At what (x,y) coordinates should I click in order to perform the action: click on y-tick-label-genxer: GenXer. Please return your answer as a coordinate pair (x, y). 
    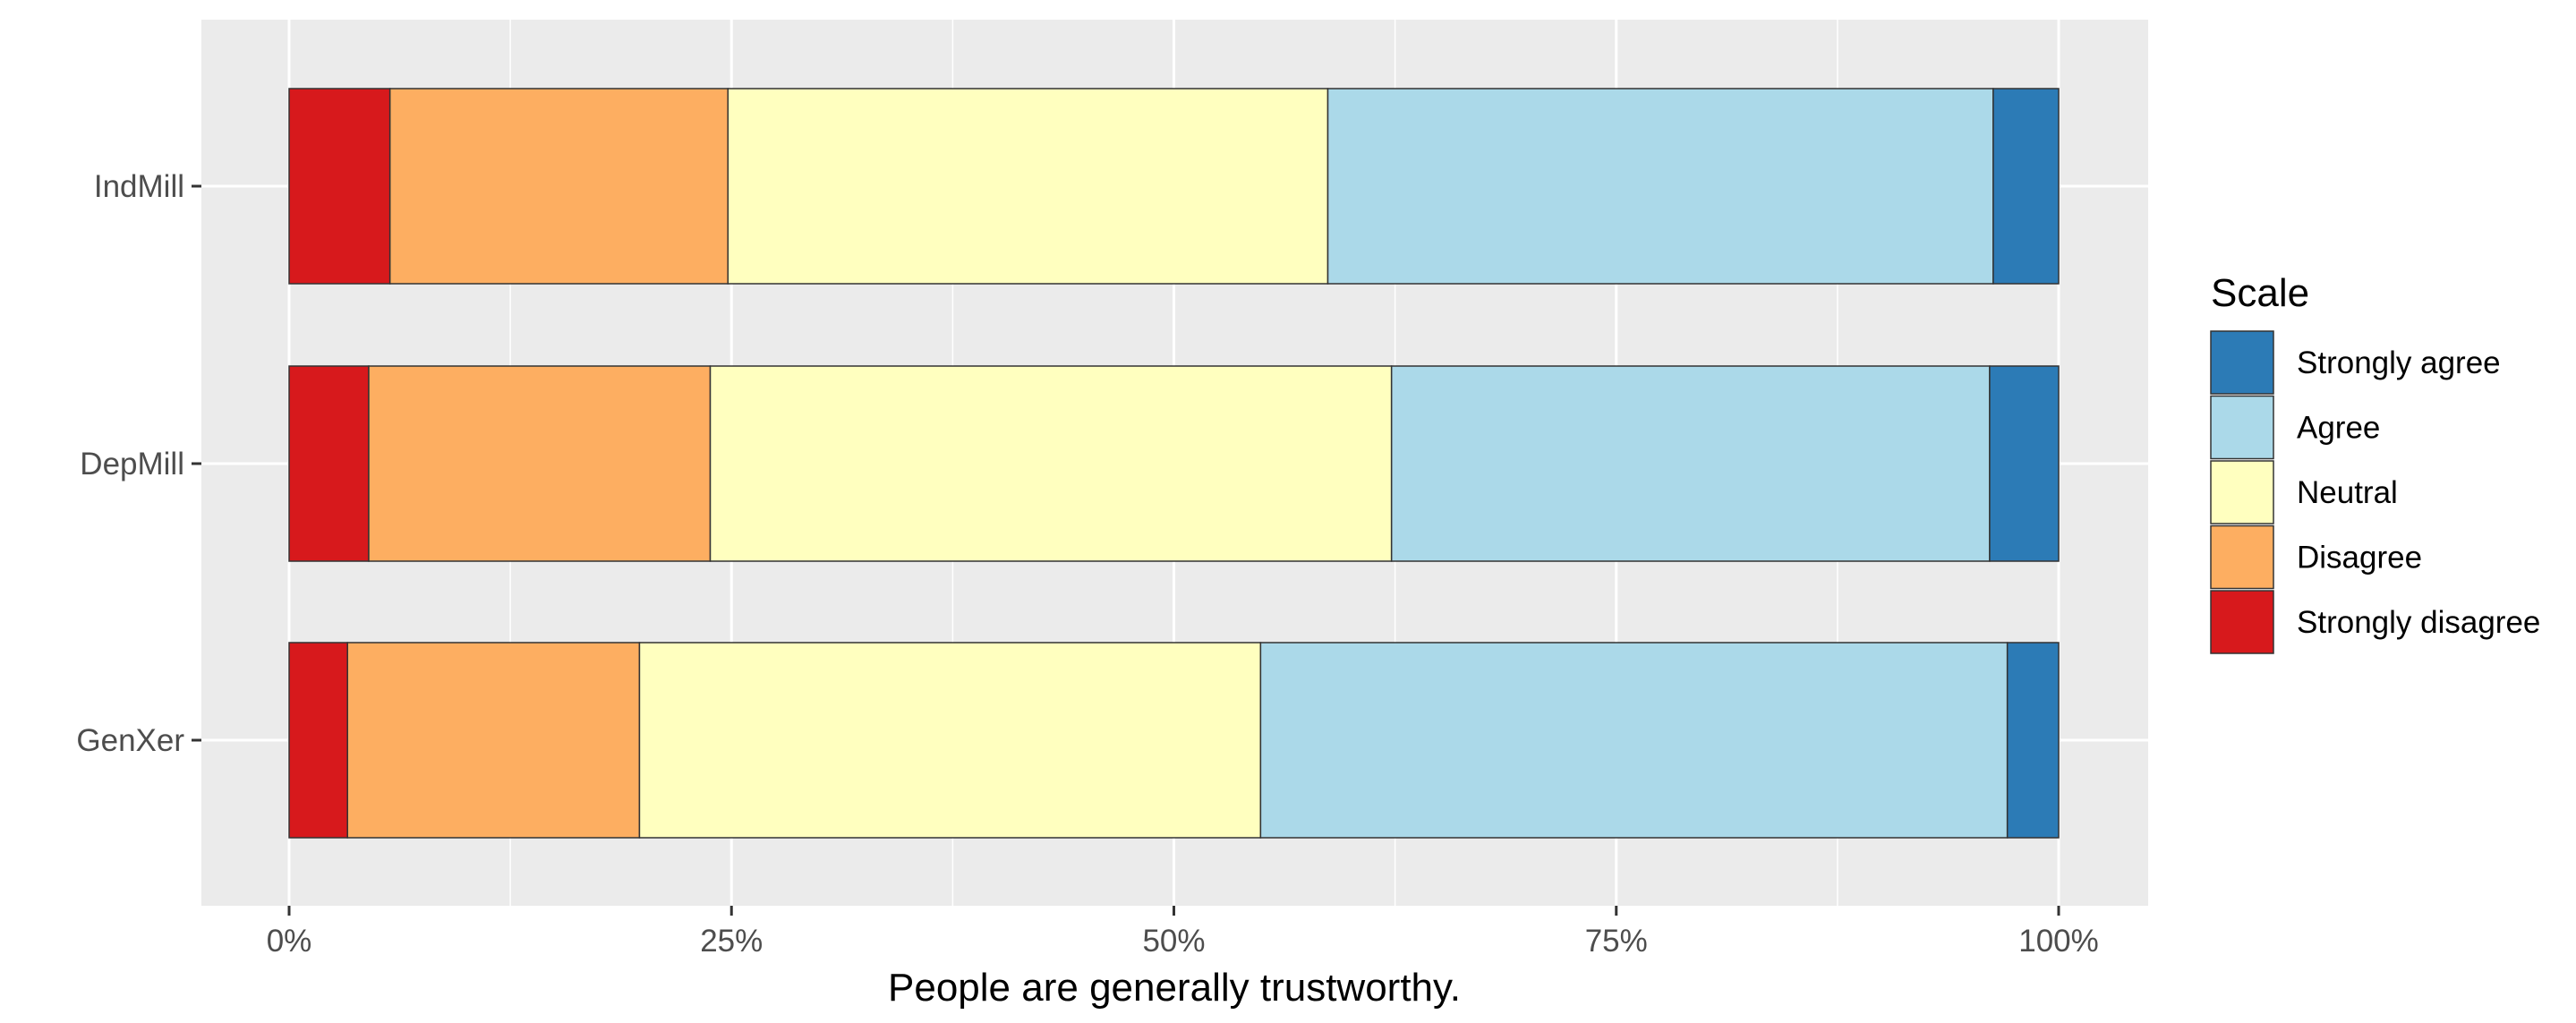
    Looking at the image, I should click on (130, 740).